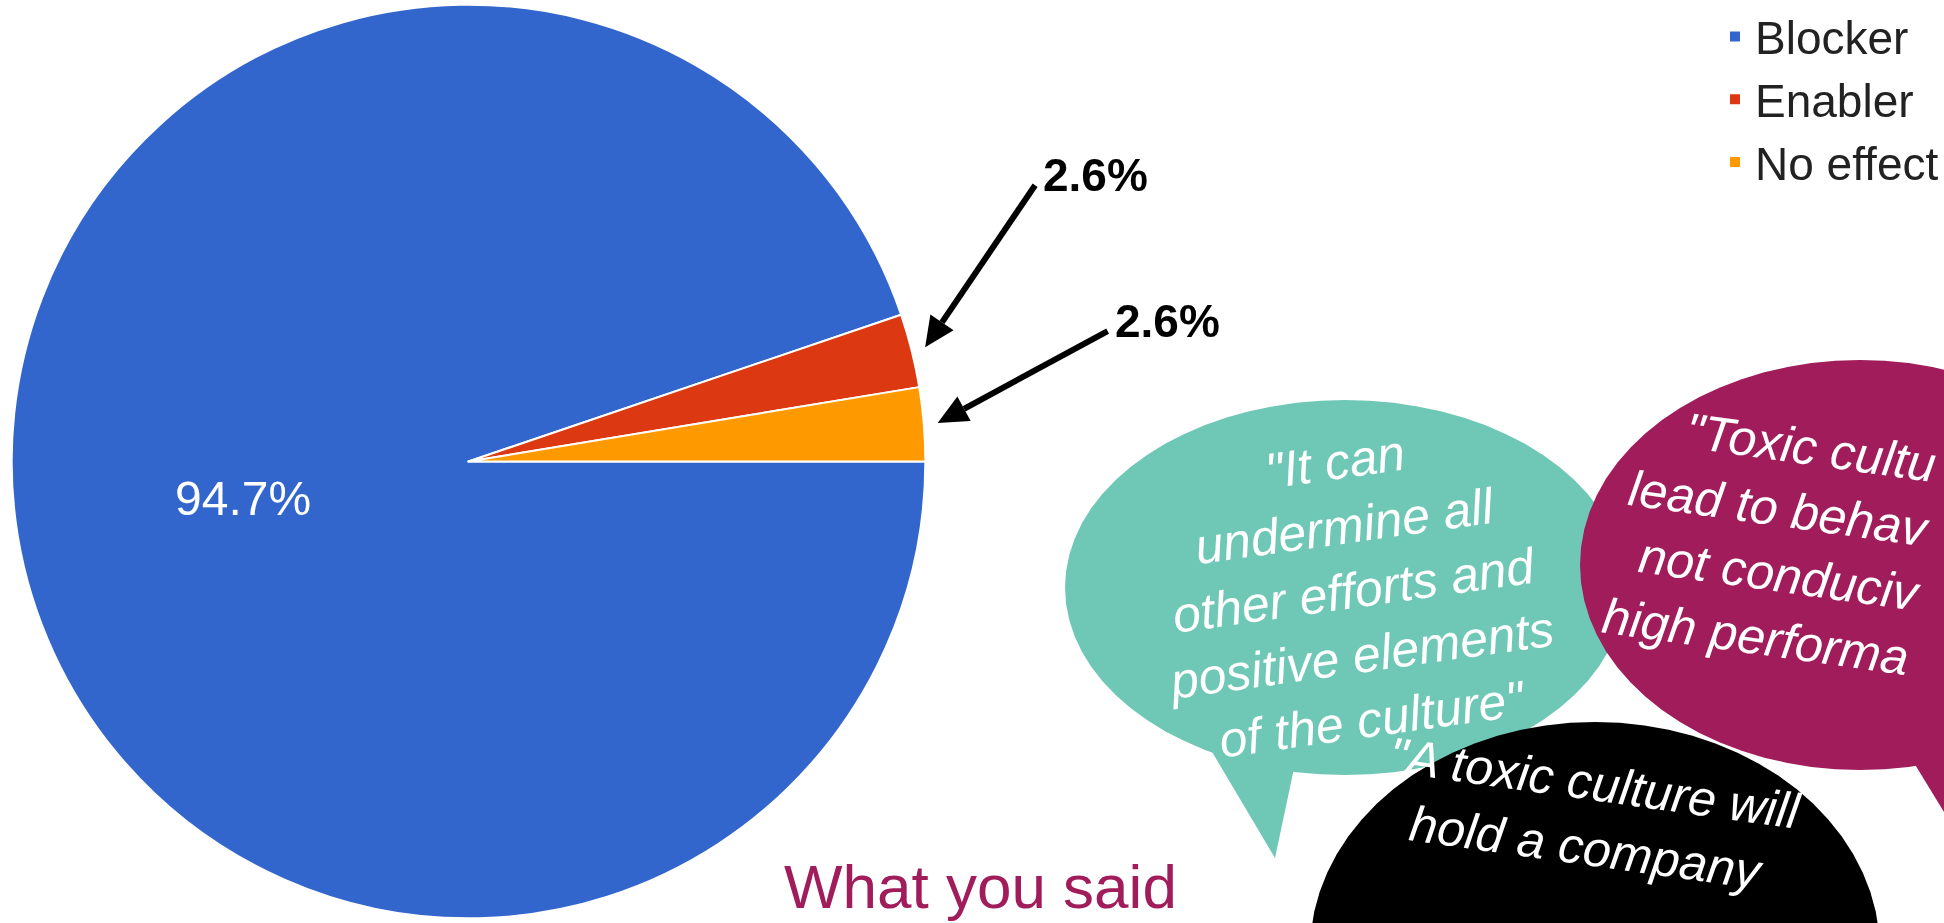  What do you see at coordinates (243, 499) in the screenshot?
I see `data-label: 94.7%` at bounding box center [243, 499].